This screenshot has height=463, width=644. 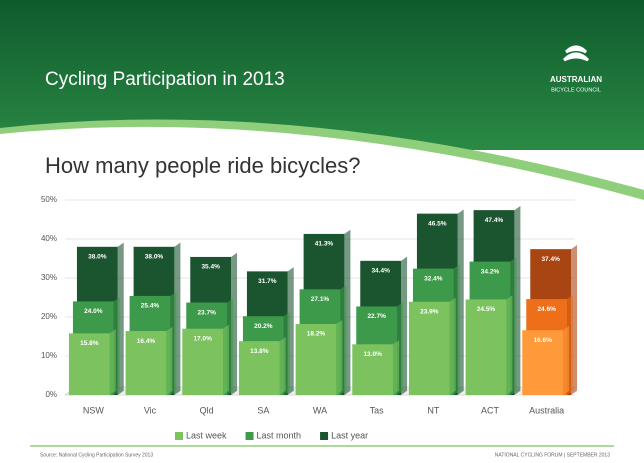 What do you see at coordinates (320, 410) in the screenshot?
I see `x-tick-label: WA` at bounding box center [320, 410].